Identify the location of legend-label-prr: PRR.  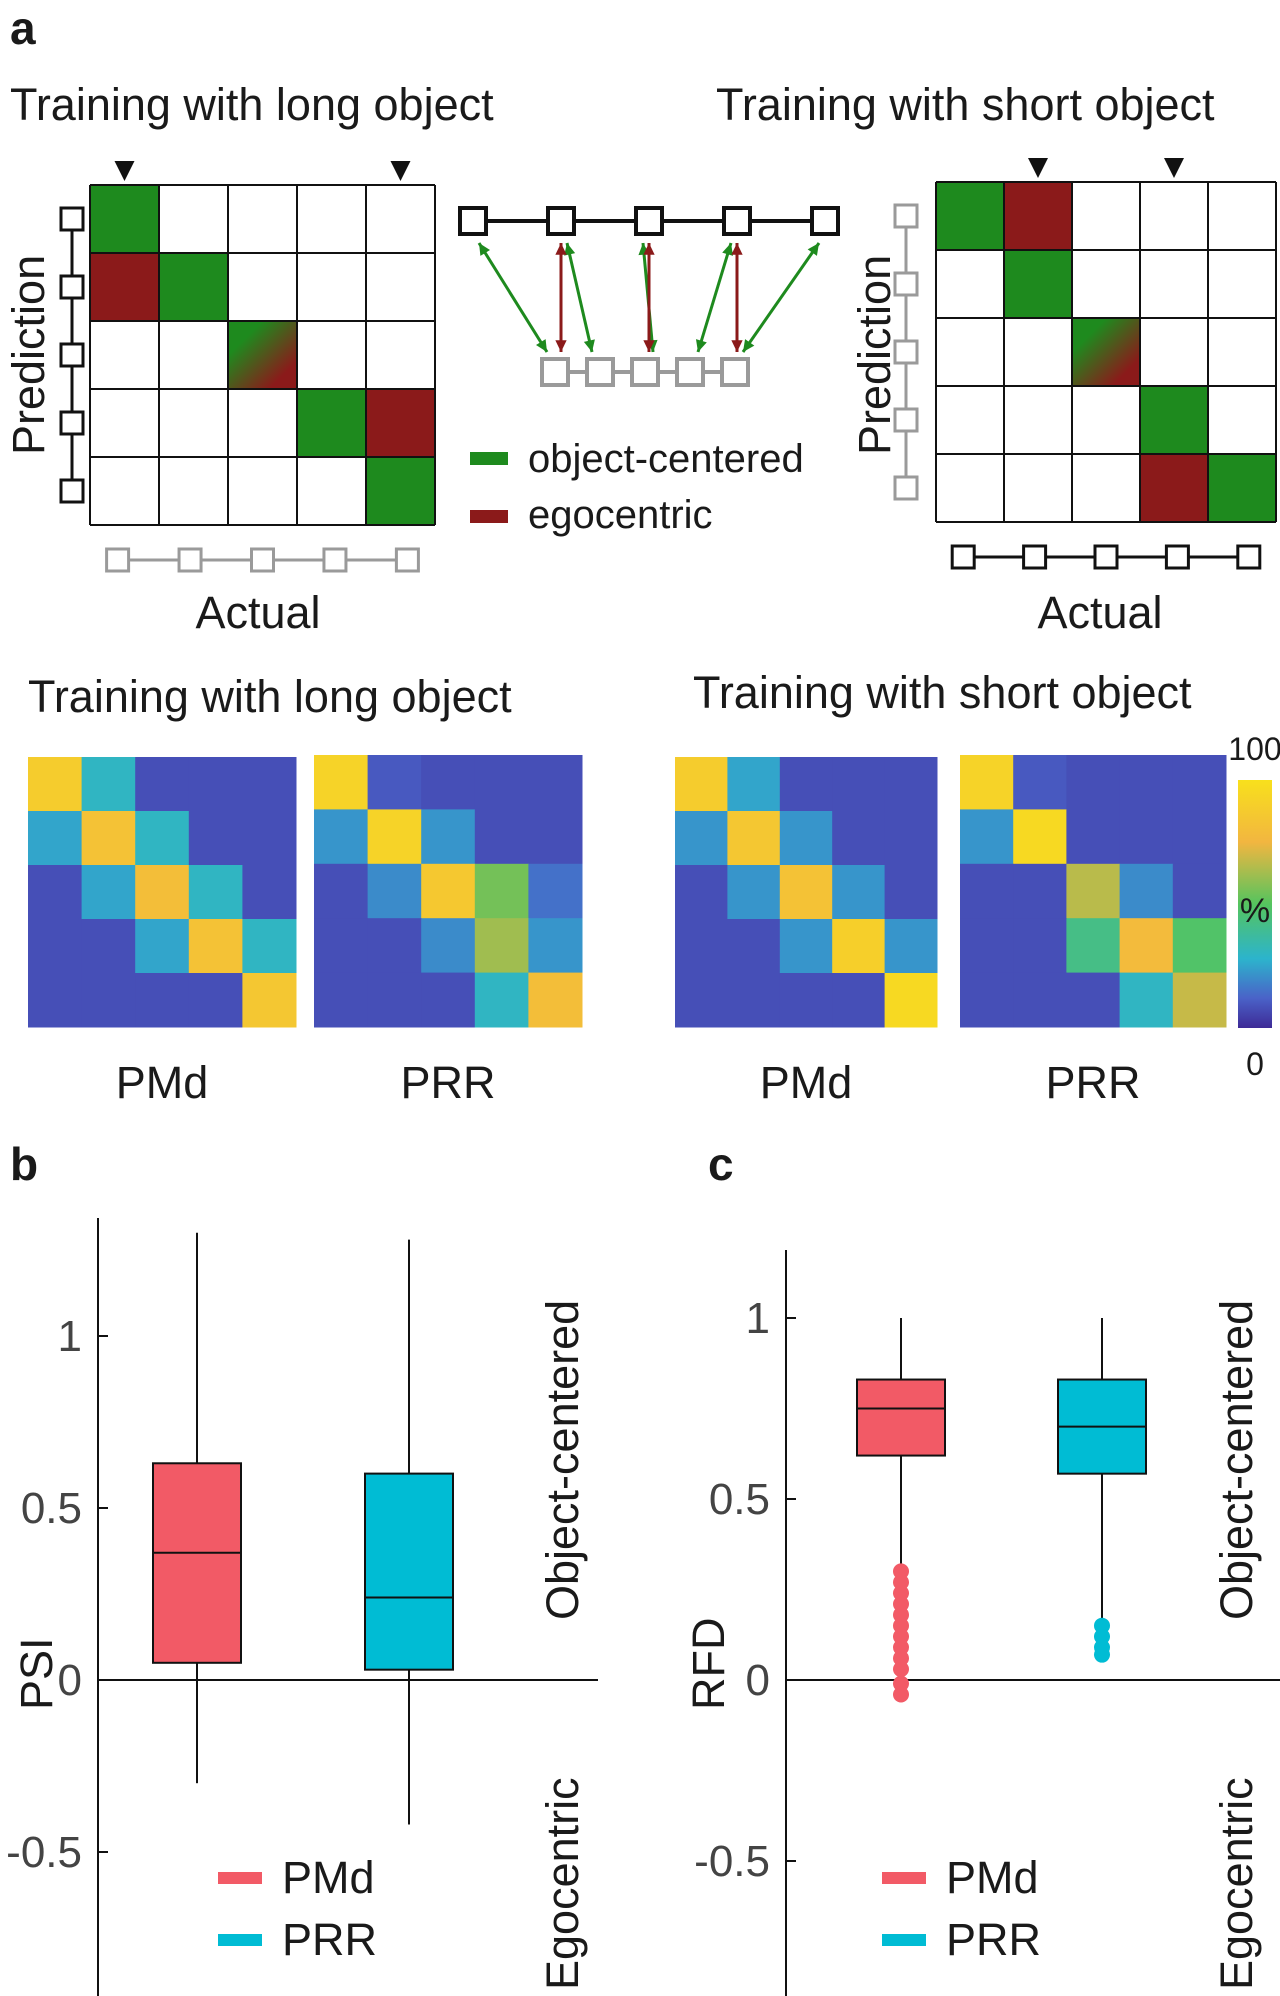
(993, 1939).